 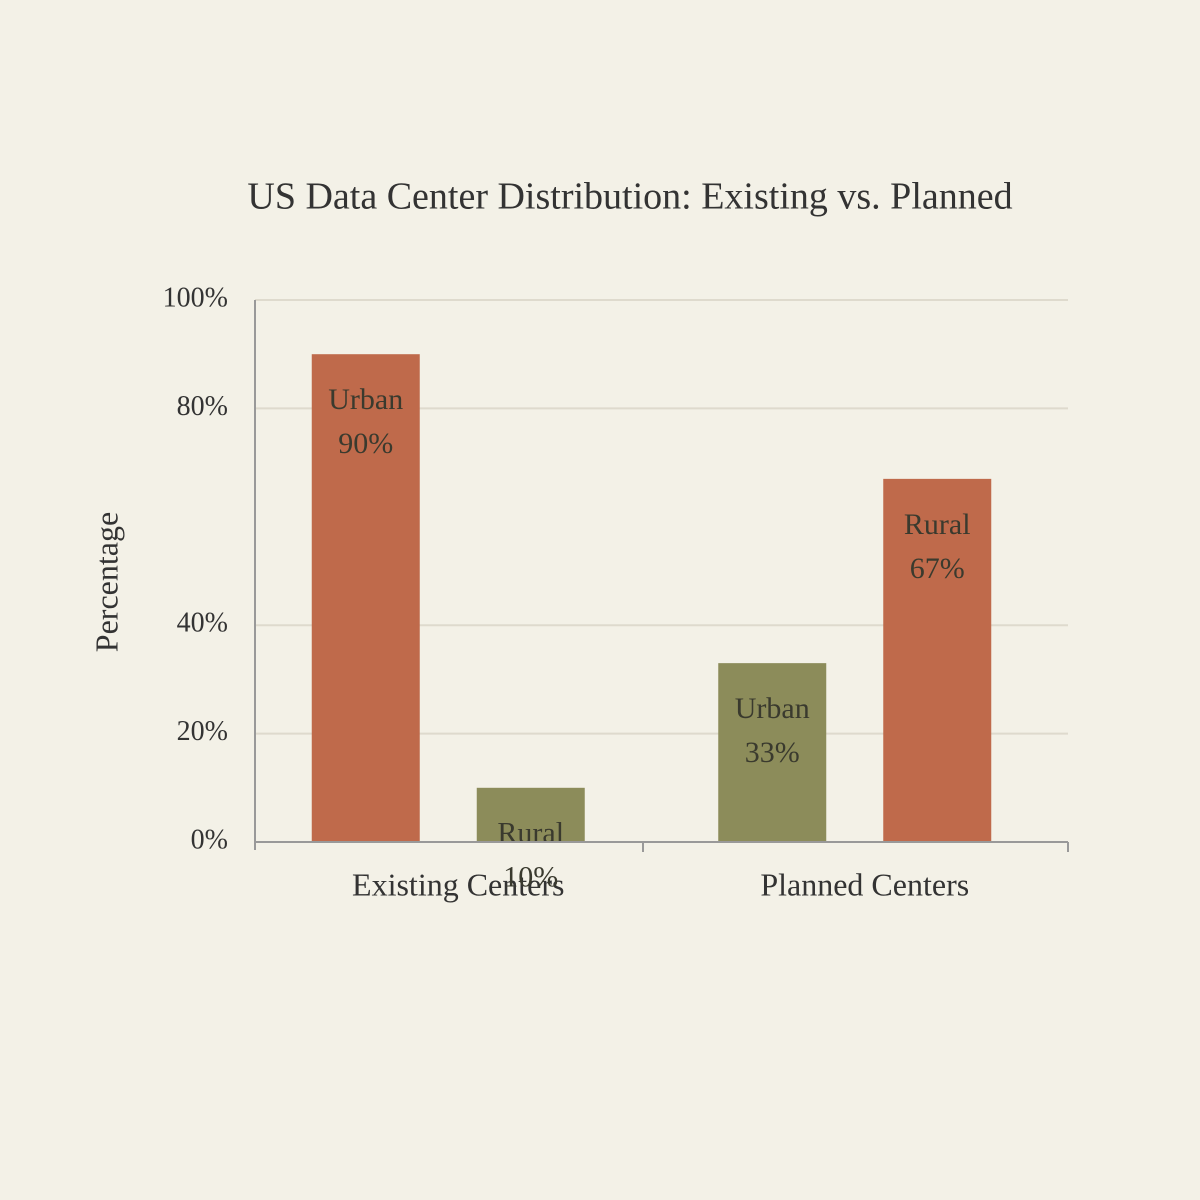 I want to click on y-axis-label: Percentage, so click(x=106, y=582).